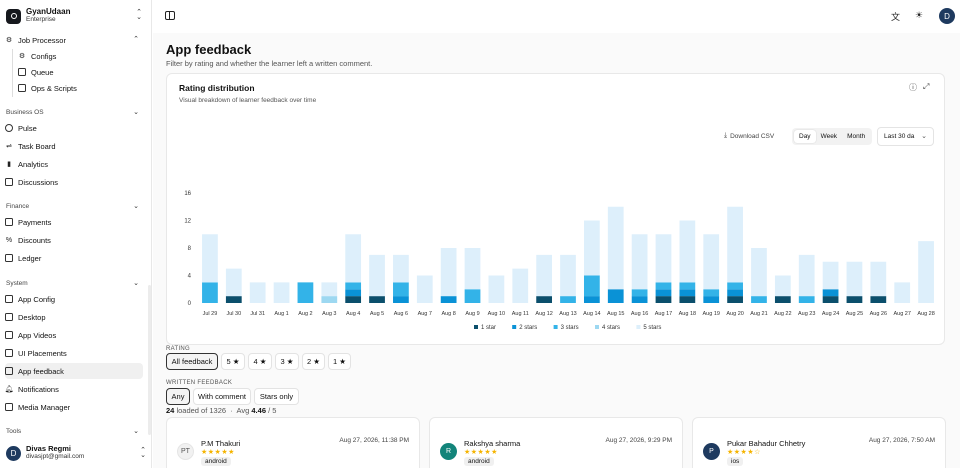  Describe the element at coordinates (74, 182) in the screenshot. I see `nav-discussions: Discussions` at that location.